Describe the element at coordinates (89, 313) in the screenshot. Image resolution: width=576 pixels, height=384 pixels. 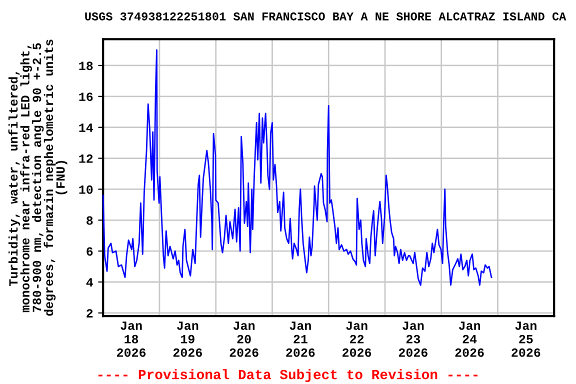
I see `y-tick-label: 2` at that location.